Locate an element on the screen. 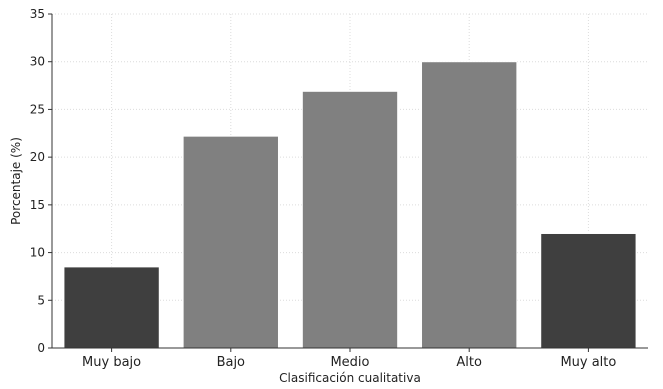 This screenshot has width=663, height=389. y-axis-label: Porcentaje (%) is located at coordinates (16, 181).